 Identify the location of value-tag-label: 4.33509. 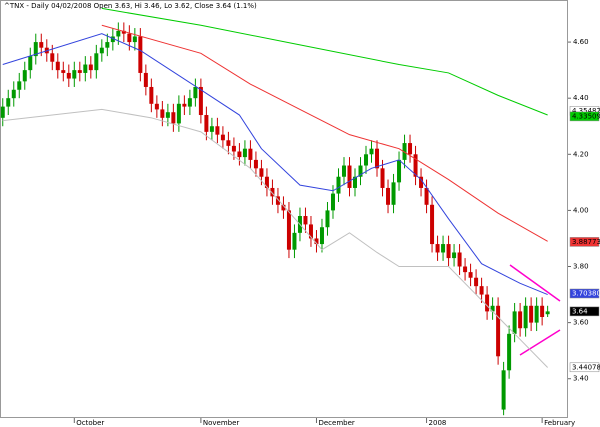
(586, 116).